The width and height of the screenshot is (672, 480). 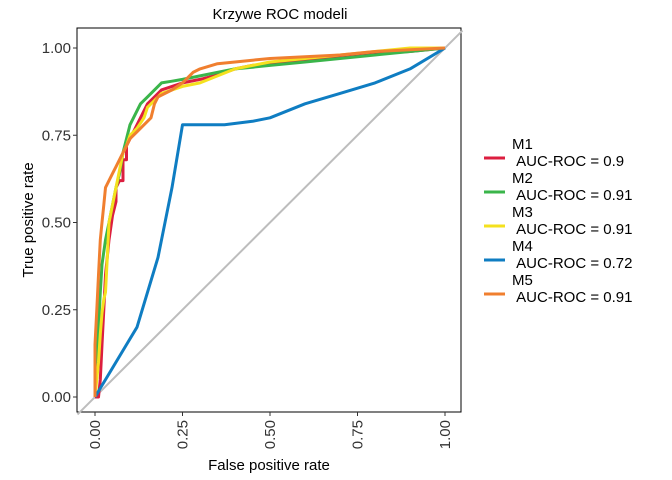 I want to click on y-tick-label: 1.00, so click(x=56, y=48).